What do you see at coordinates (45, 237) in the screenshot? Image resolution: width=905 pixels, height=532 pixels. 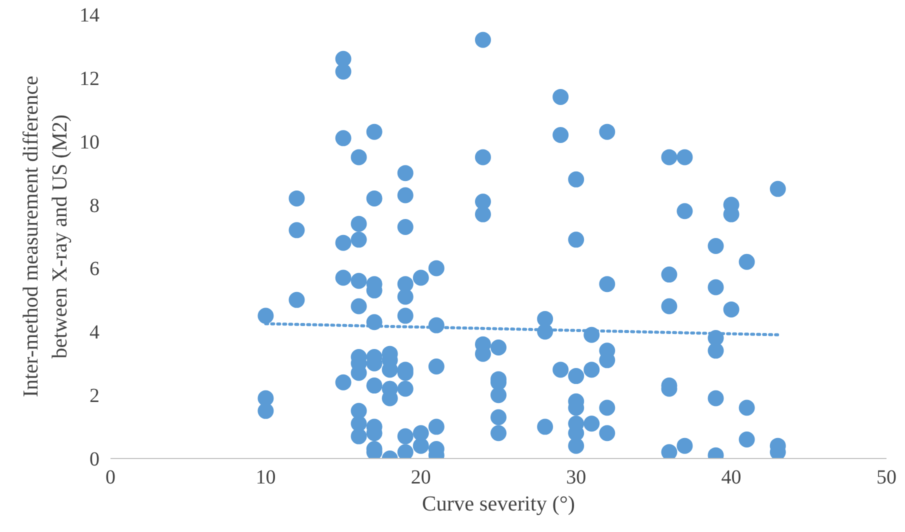 I see `y-axis-title: Inter-method measurement difference between X-ray and US (M2)` at bounding box center [45, 237].